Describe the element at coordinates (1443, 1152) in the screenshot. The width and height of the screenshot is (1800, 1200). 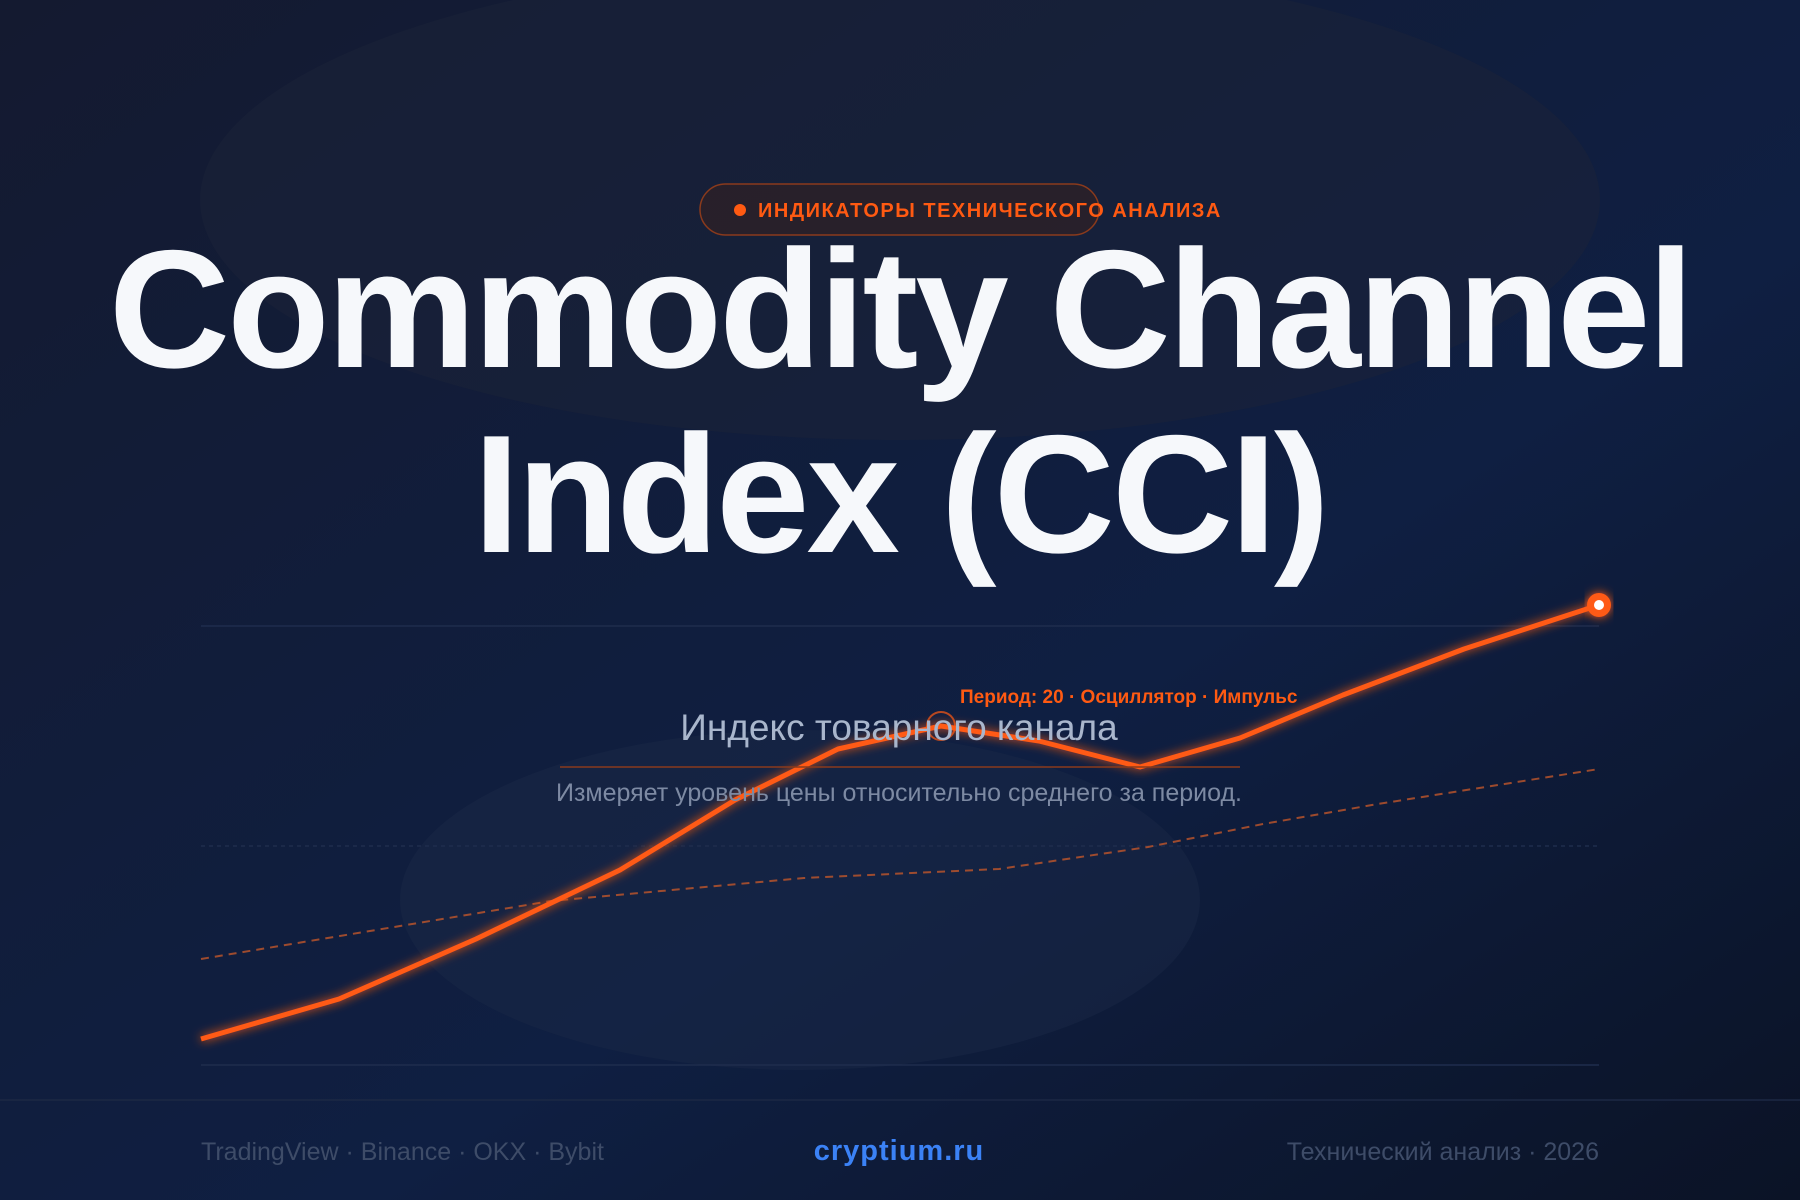
I see `footer-right: Технический анализ · 2026` at that location.